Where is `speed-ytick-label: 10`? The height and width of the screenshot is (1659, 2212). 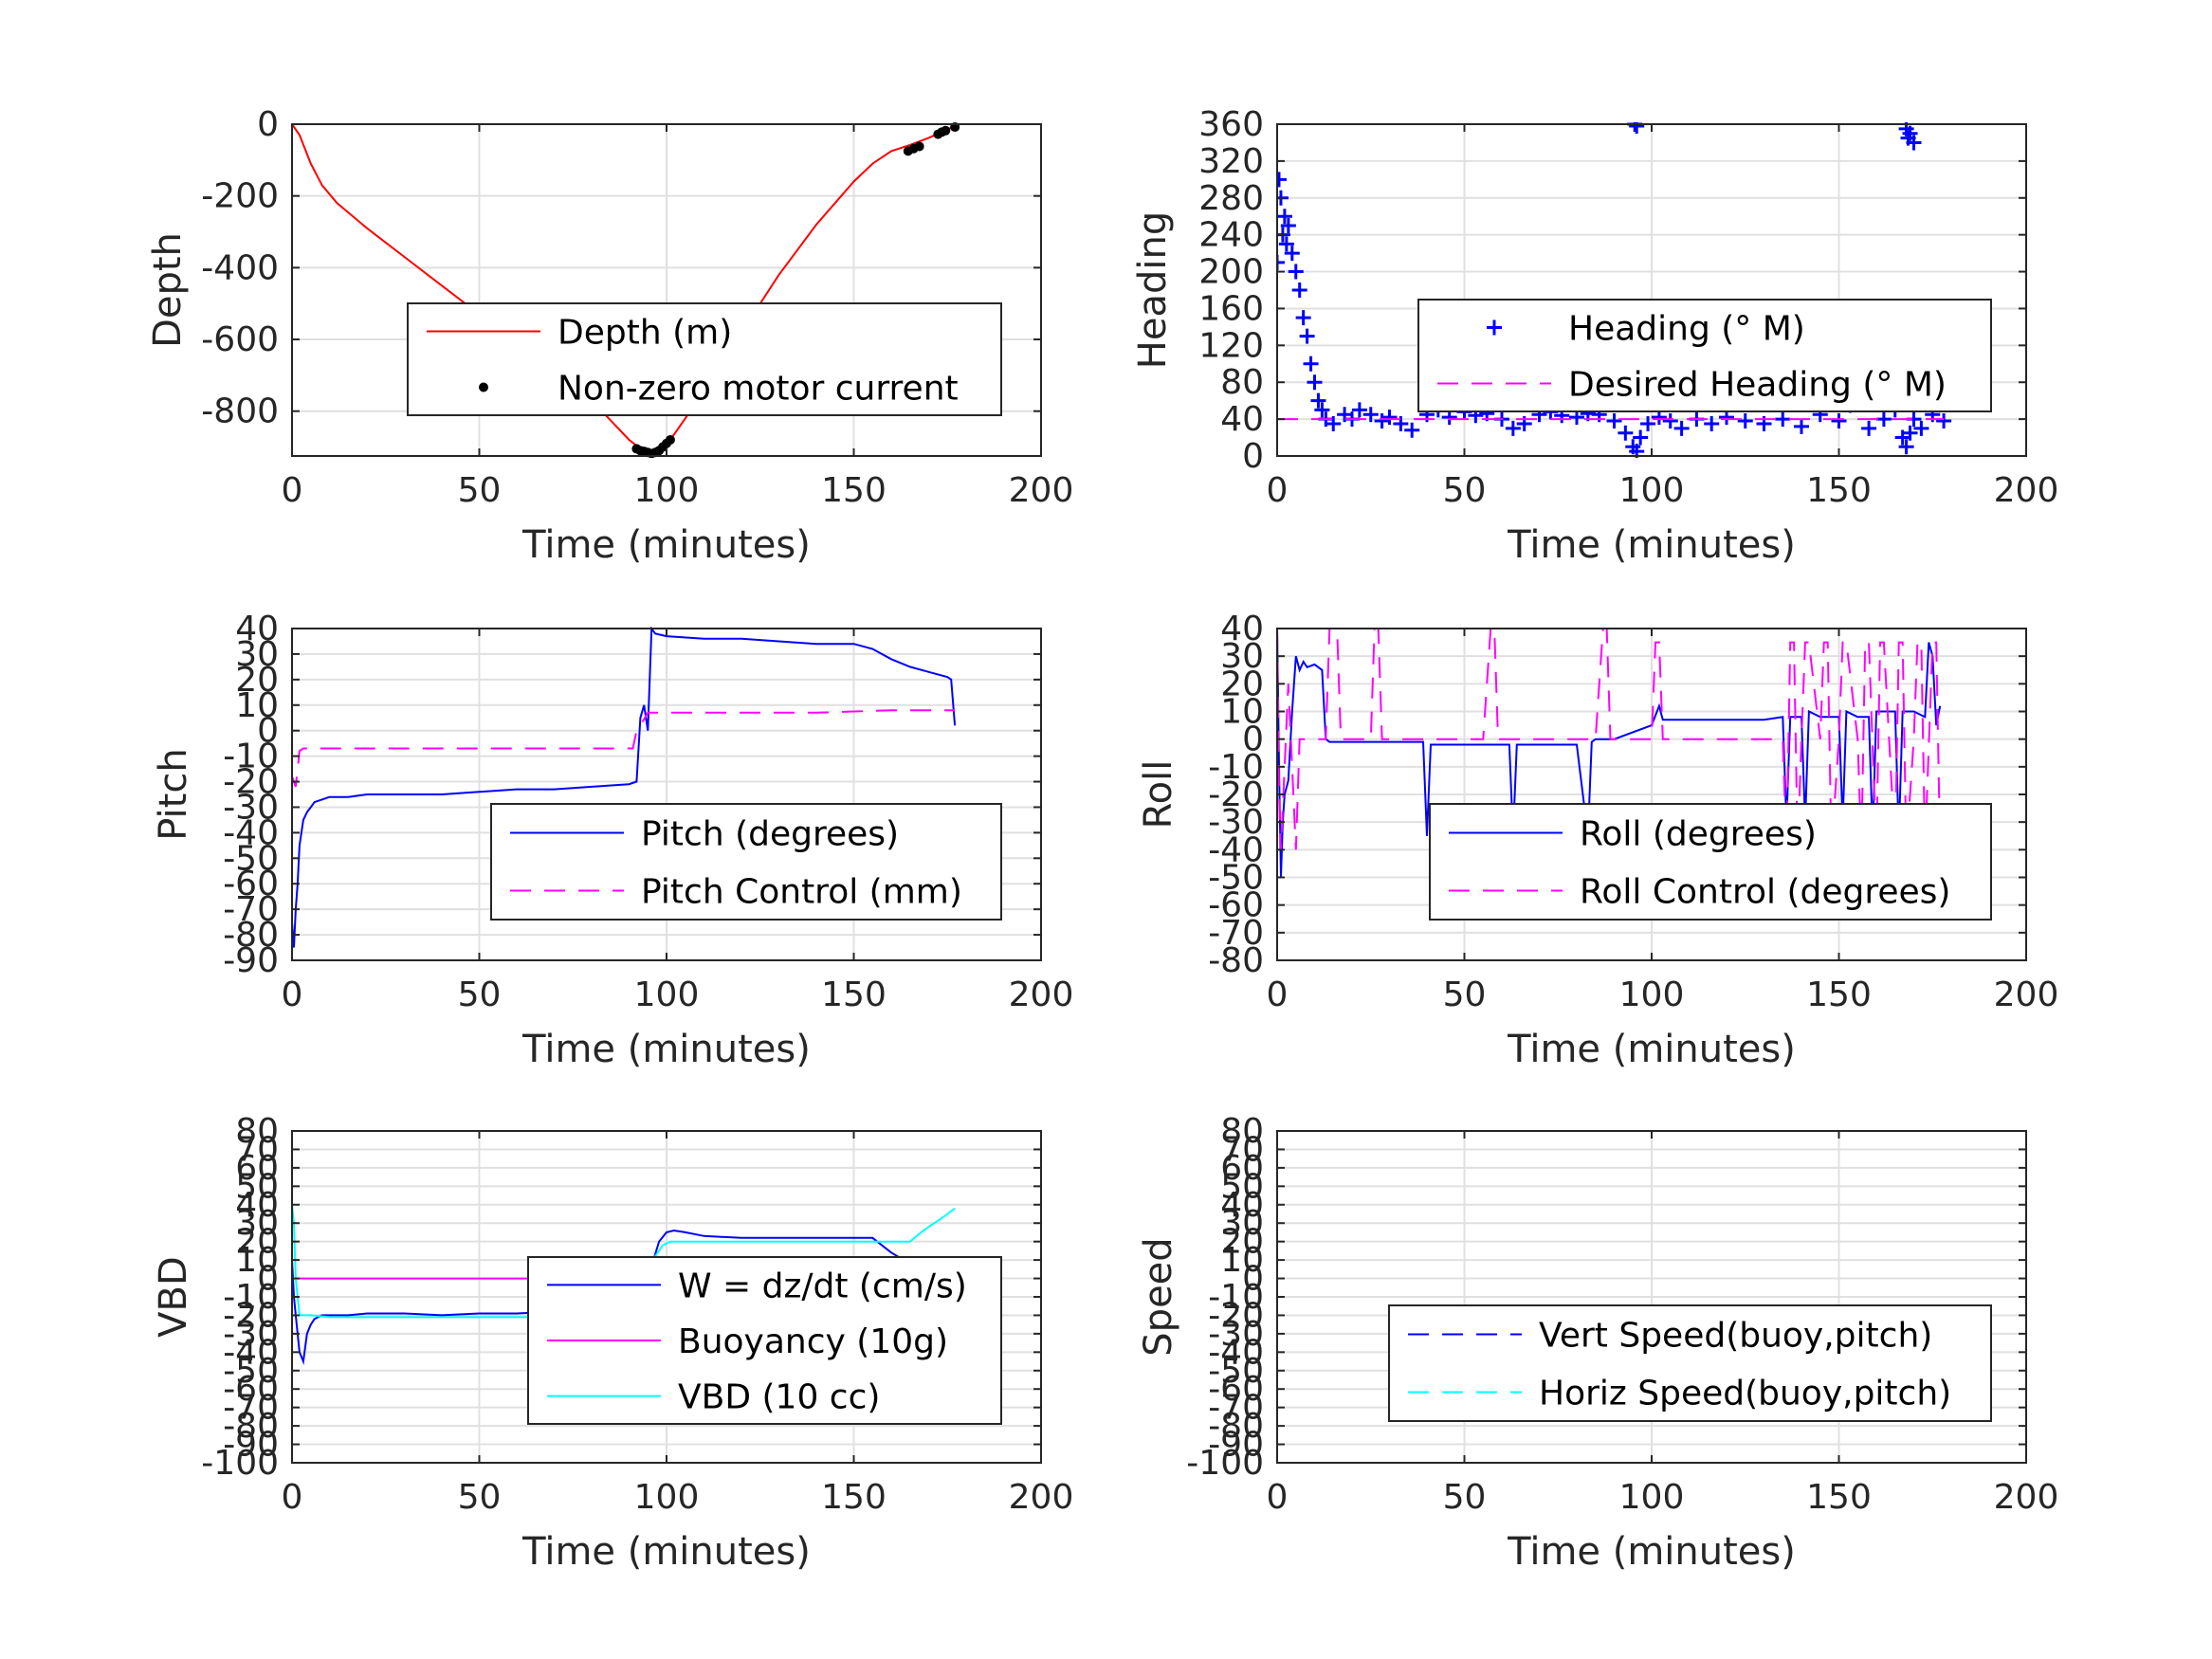
speed-ytick-label: 10 is located at coordinates (1242, 1260).